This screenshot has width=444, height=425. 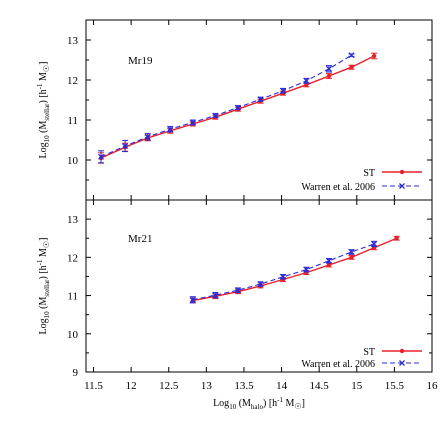 I want to click on legend-top: ST Warren et al. 2006, so click(x=338, y=180).